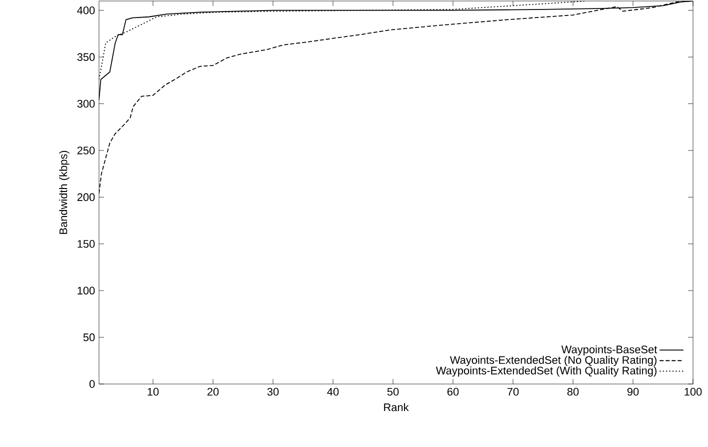  I want to click on legend-label: Waypoints-BaseSet, so click(609, 350).